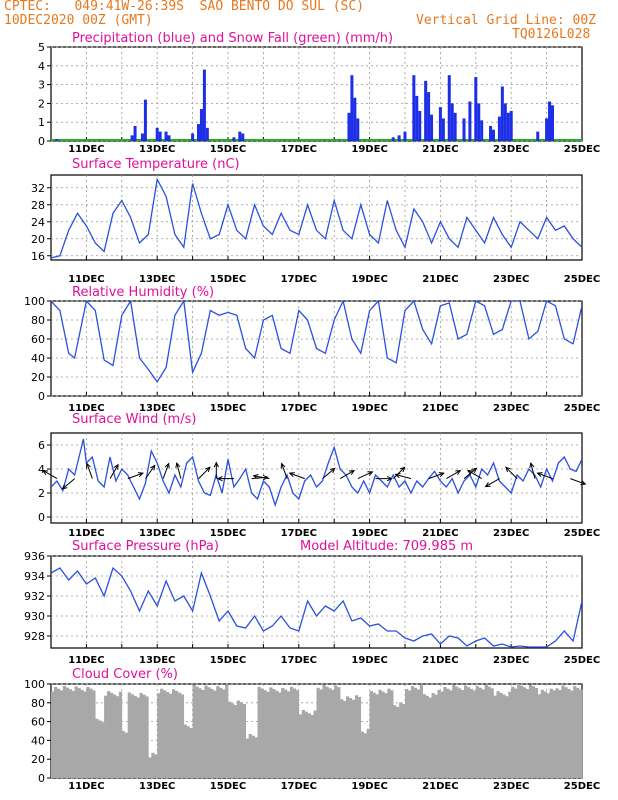  Describe the element at coordinates (34, 576) in the screenshot. I see `y-tick-label: 934` at that location.